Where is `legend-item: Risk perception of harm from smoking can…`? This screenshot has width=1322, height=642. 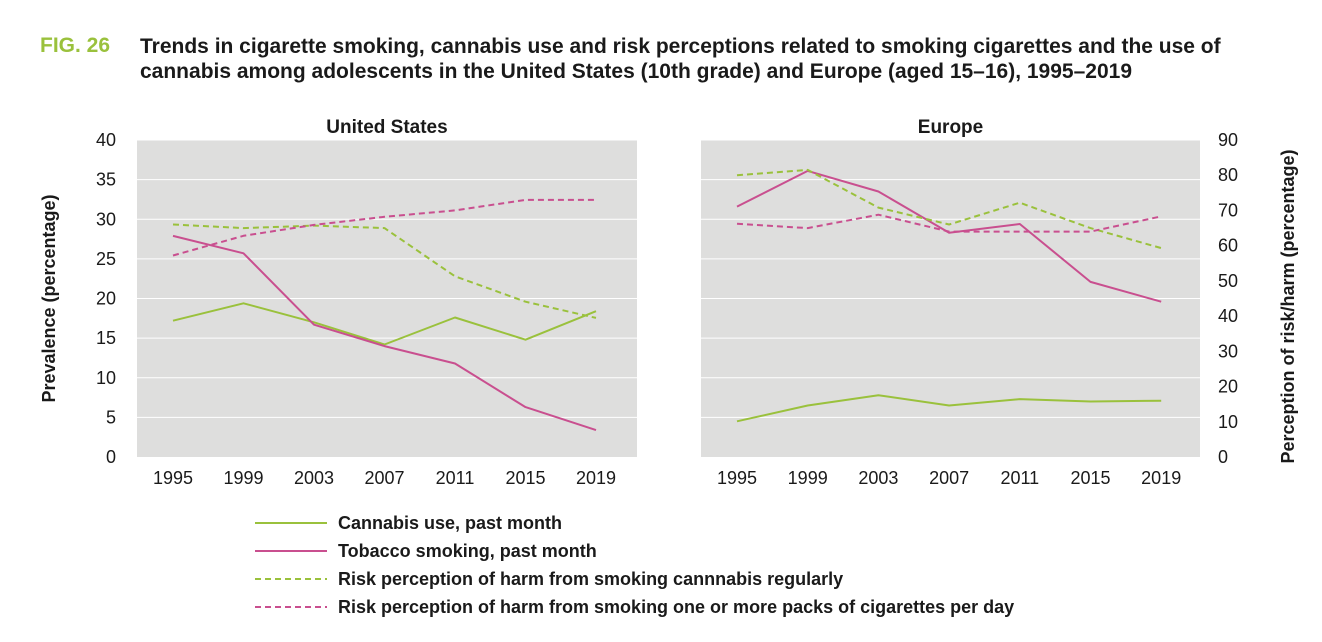
legend-item: Risk perception of harm from smoking can… is located at coordinates (634, 579).